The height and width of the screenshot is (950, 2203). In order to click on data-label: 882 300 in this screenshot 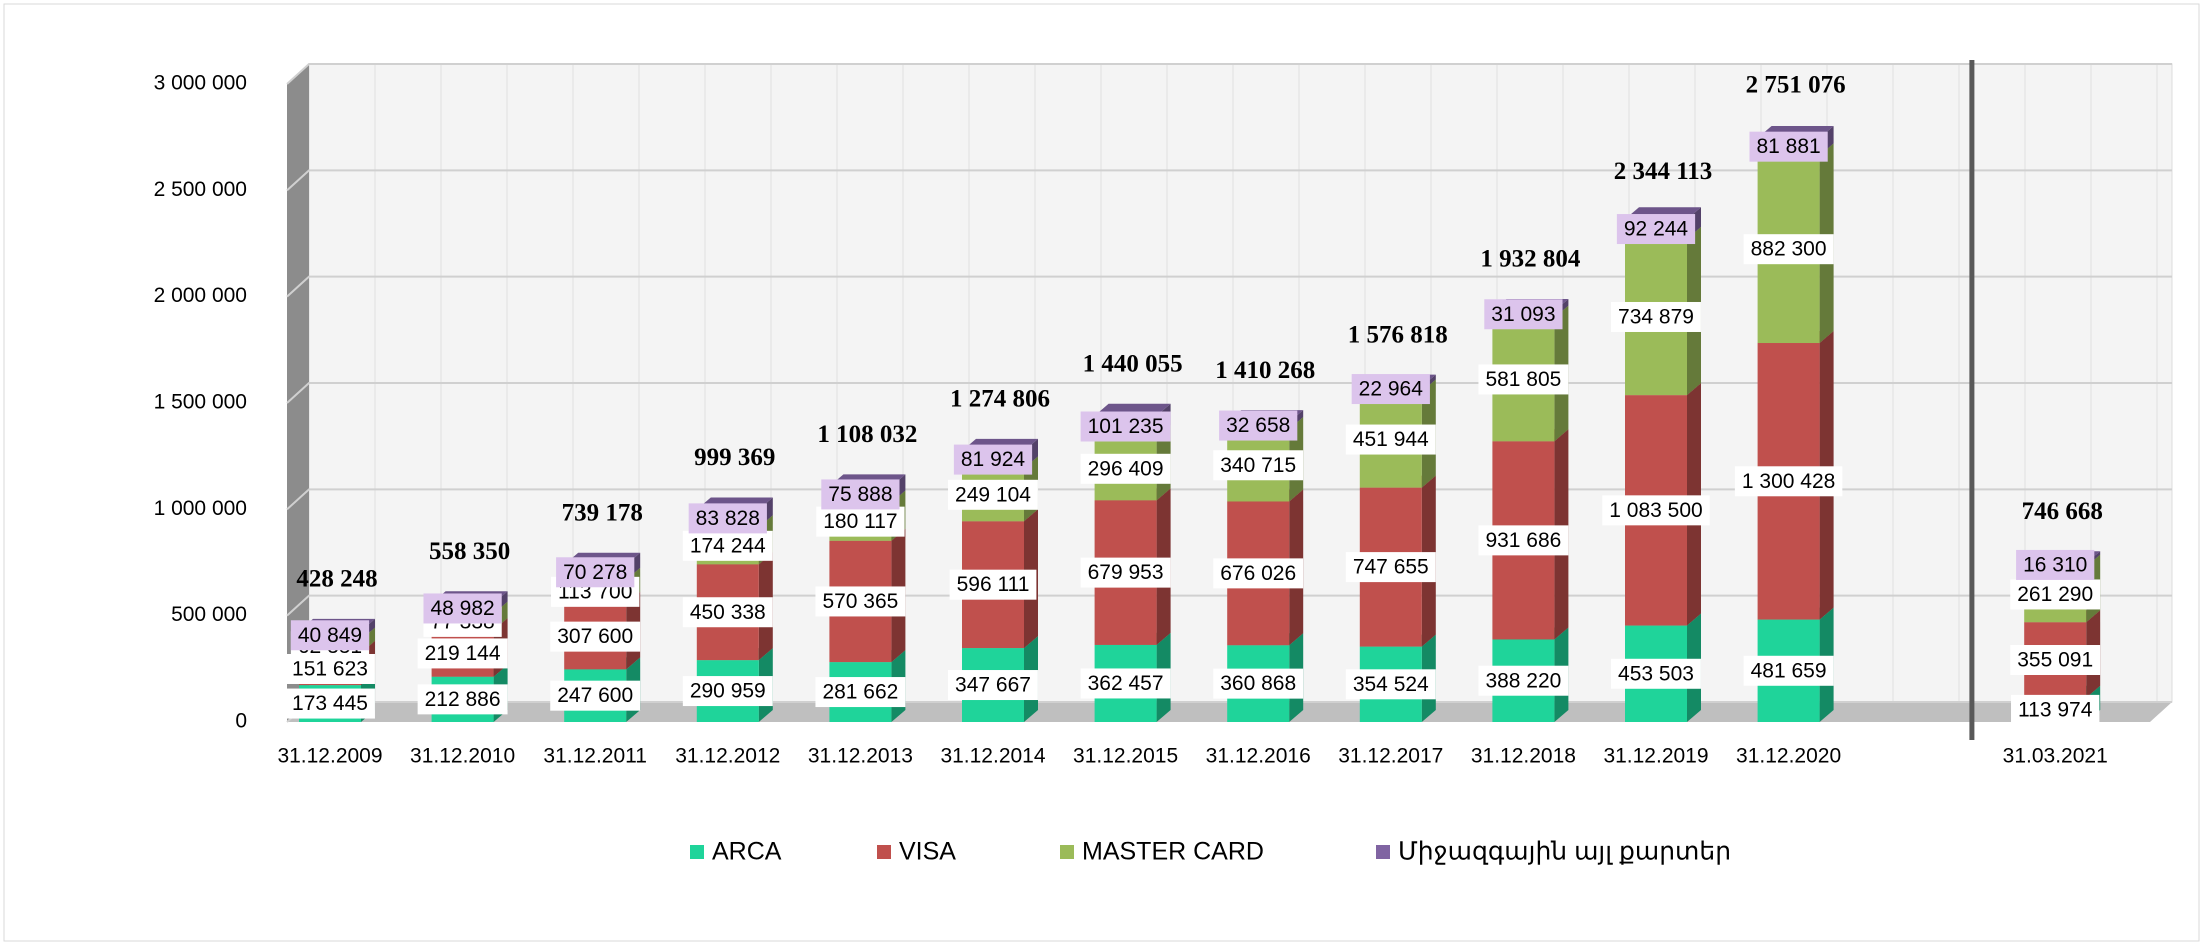, I will do `click(1789, 249)`.